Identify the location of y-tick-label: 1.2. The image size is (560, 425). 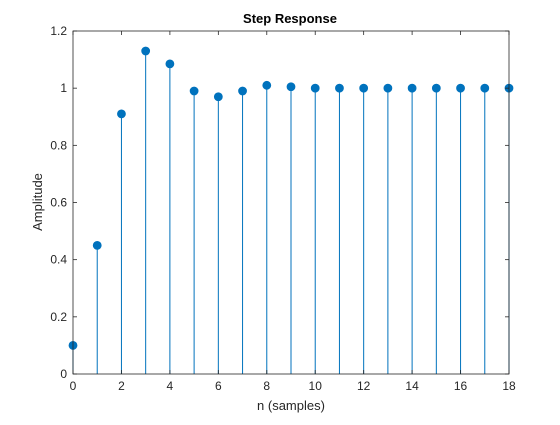
(58, 31).